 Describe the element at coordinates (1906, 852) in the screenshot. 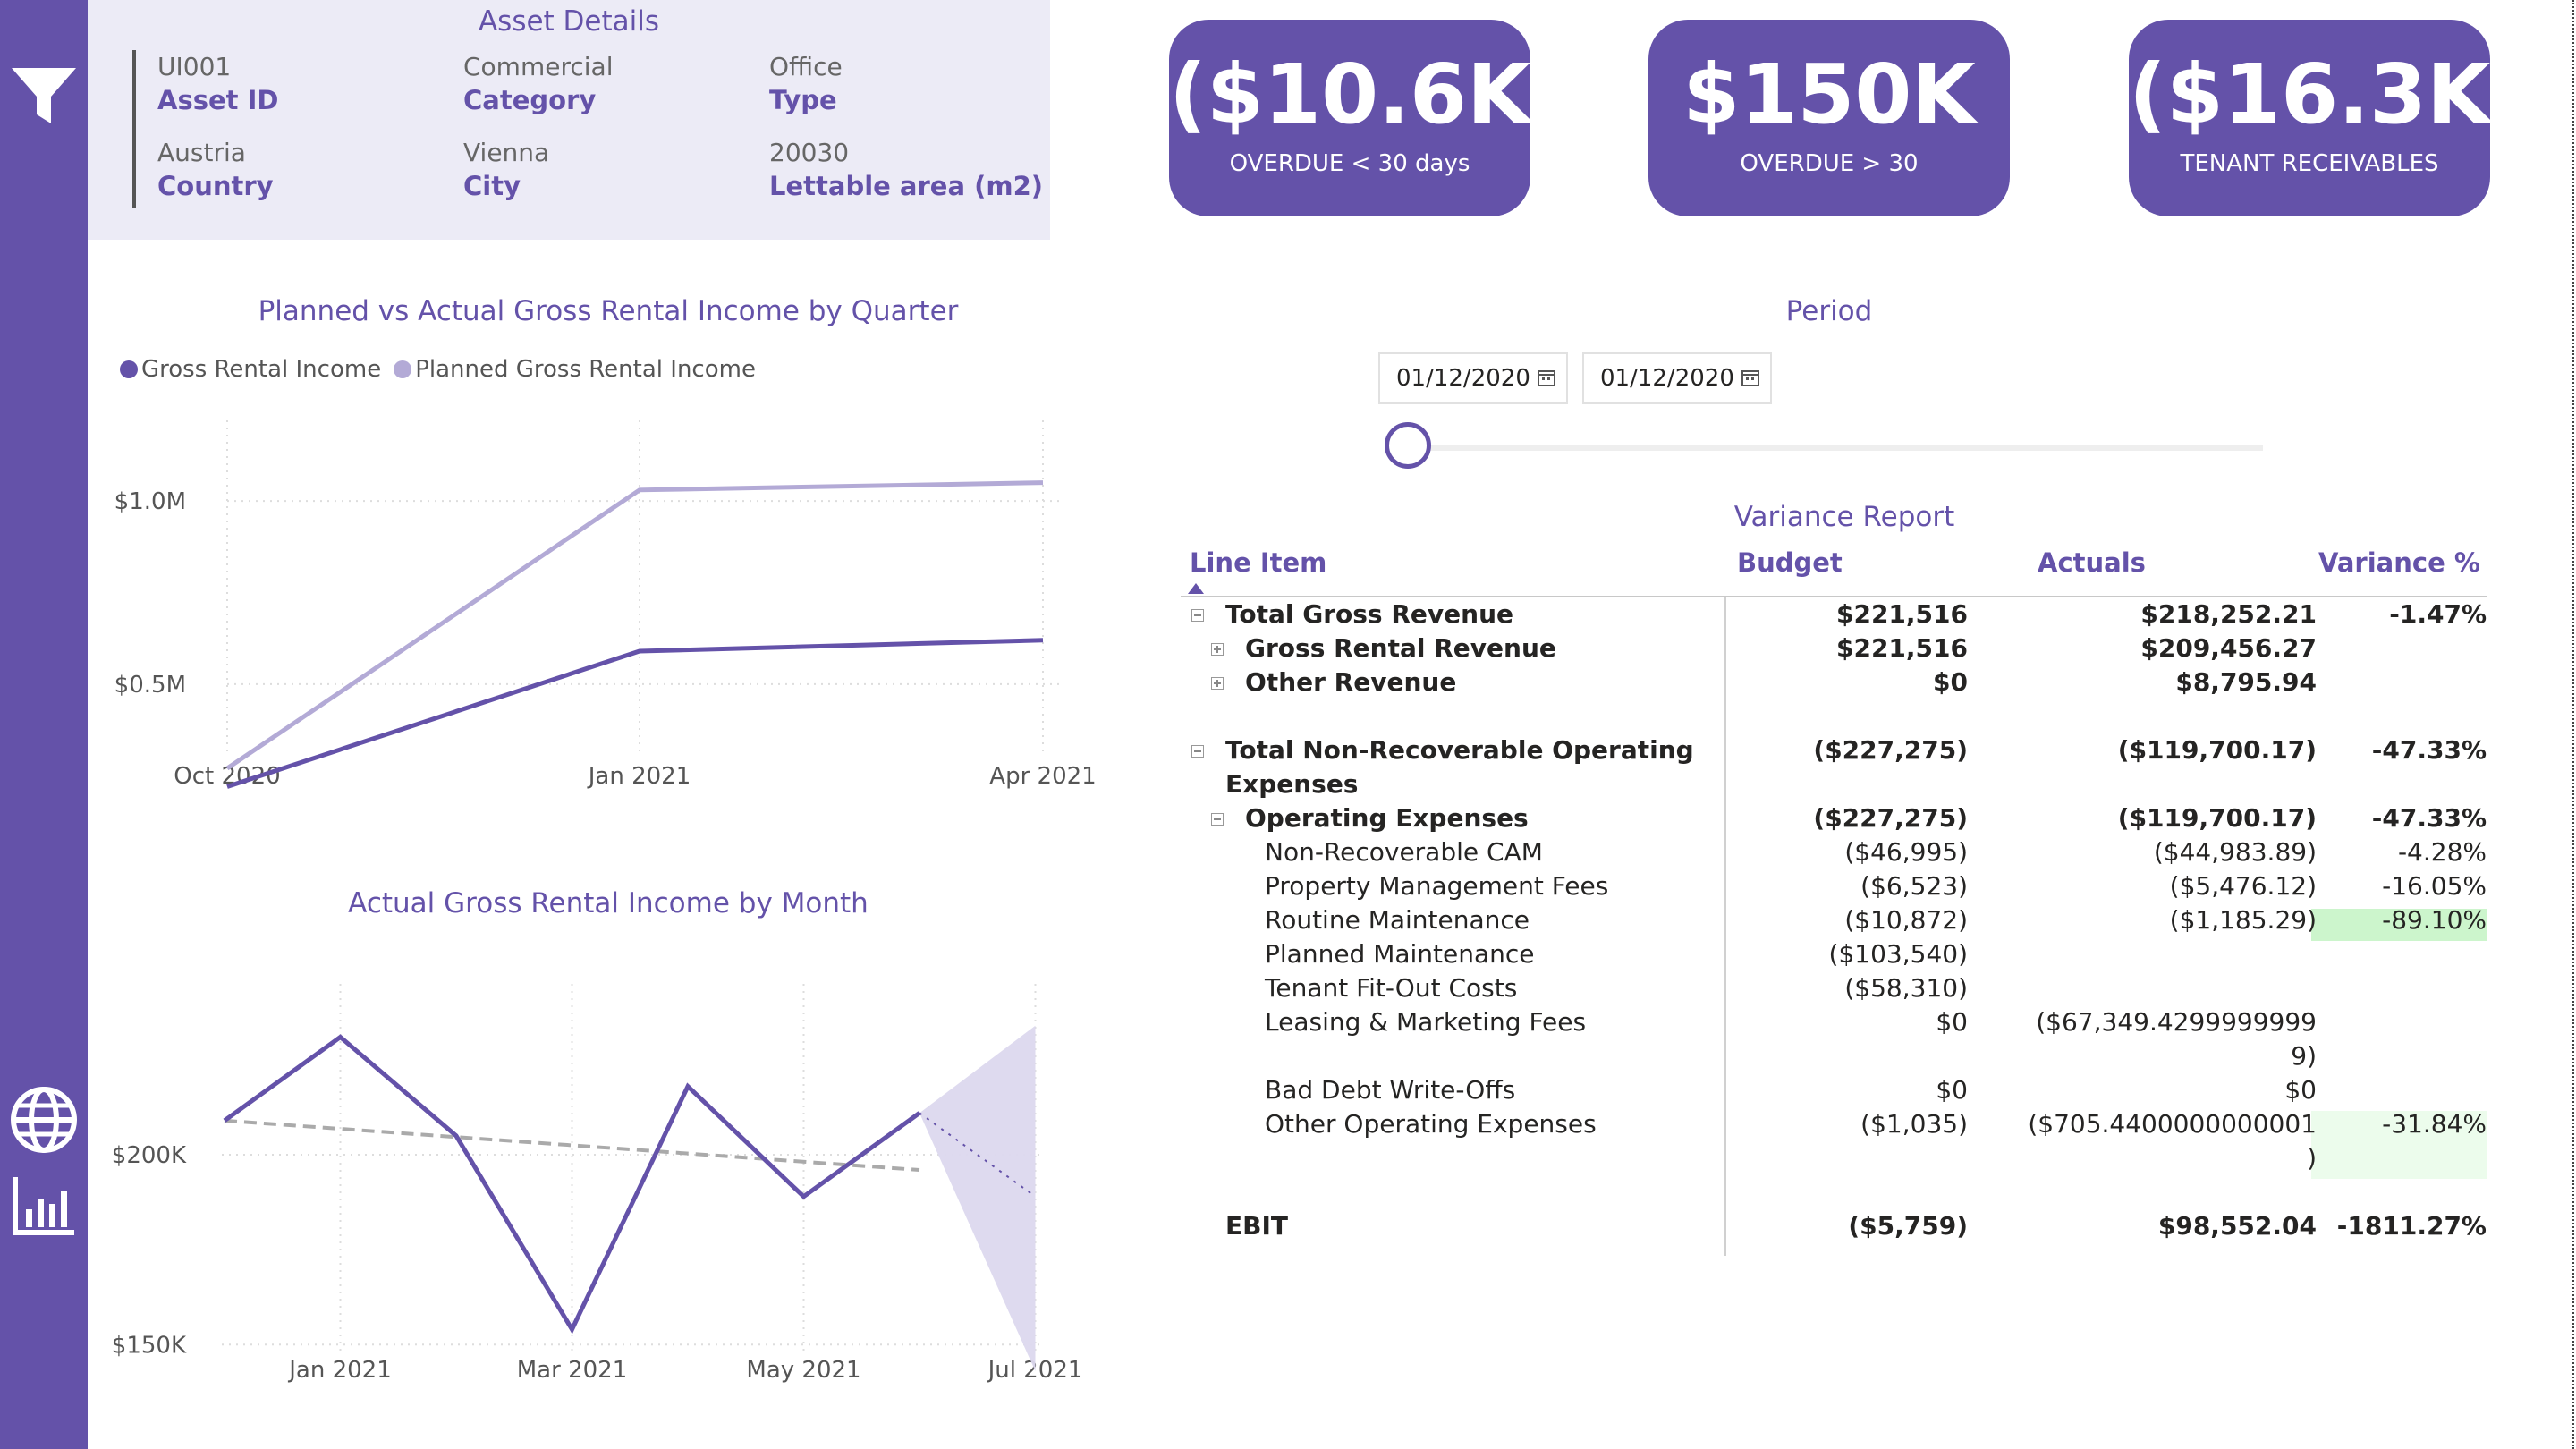

I see `row-budget: ($46,995)` at that location.